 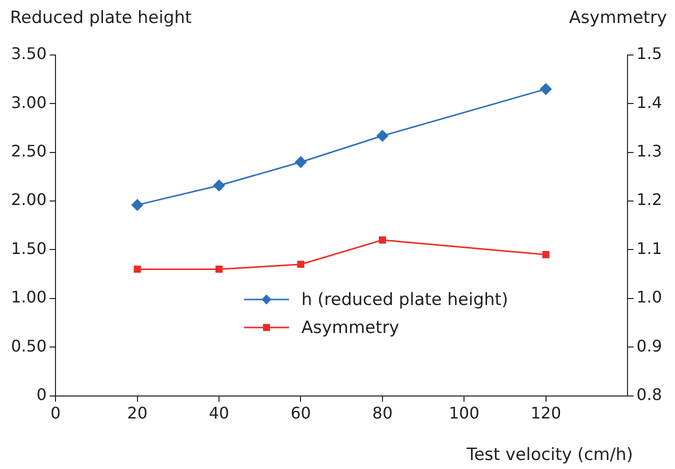 I want to click on x-axis-title: Test velocity (cm/h), so click(x=549, y=455).